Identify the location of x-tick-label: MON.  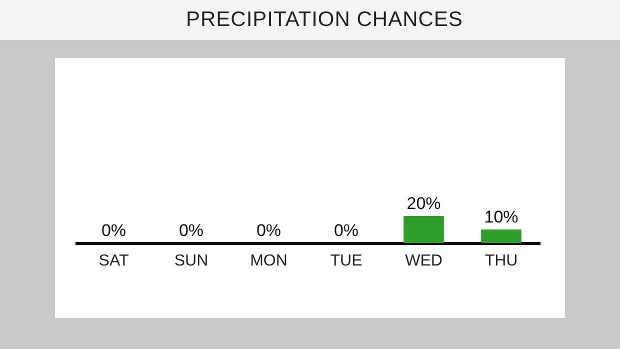
(269, 261).